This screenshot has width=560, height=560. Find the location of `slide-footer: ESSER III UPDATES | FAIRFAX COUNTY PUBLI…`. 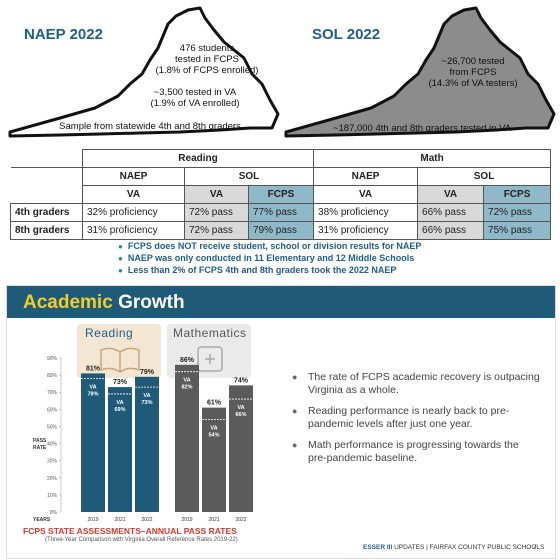

slide-footer: ESSER III UPDATES | FAIRFAX COUNTY PUBLI… is located at coordinates (453, 547).